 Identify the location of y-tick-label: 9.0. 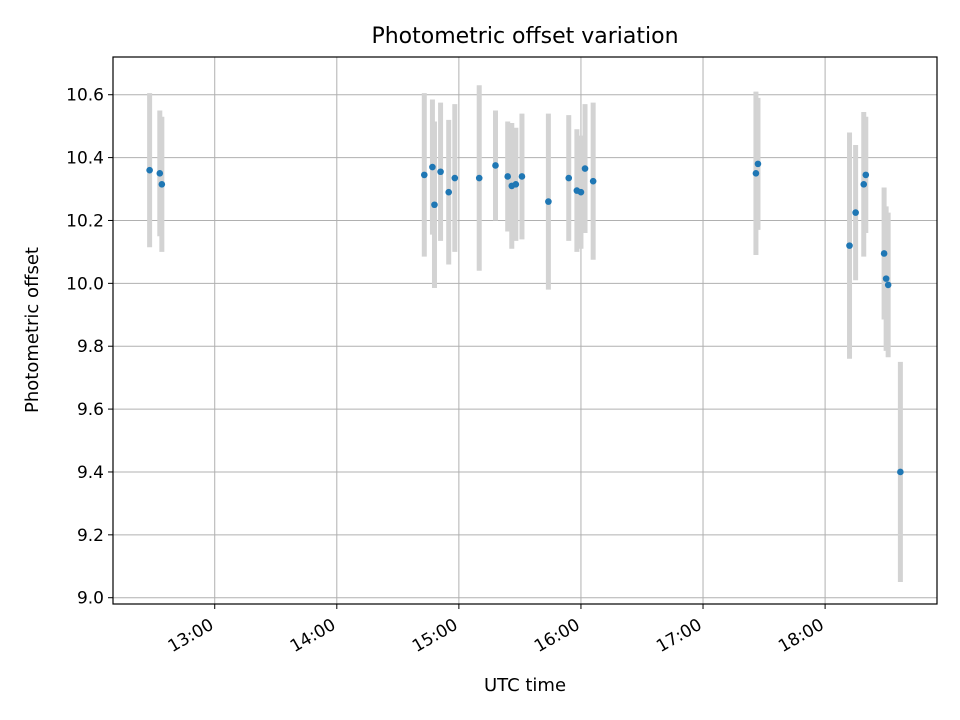
(90, 599).